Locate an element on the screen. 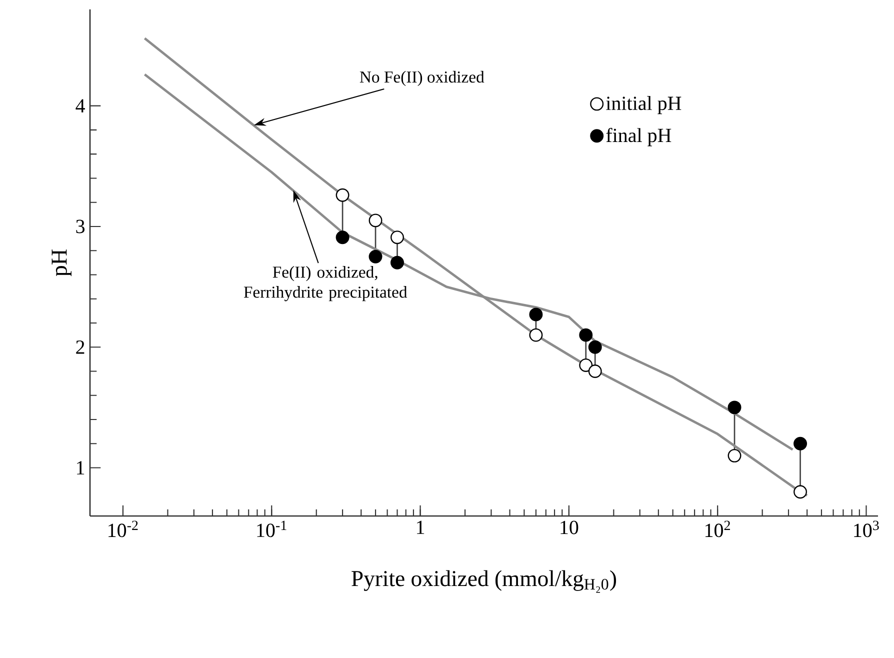  legend-label: final pH is located at coordinates (639, 137).